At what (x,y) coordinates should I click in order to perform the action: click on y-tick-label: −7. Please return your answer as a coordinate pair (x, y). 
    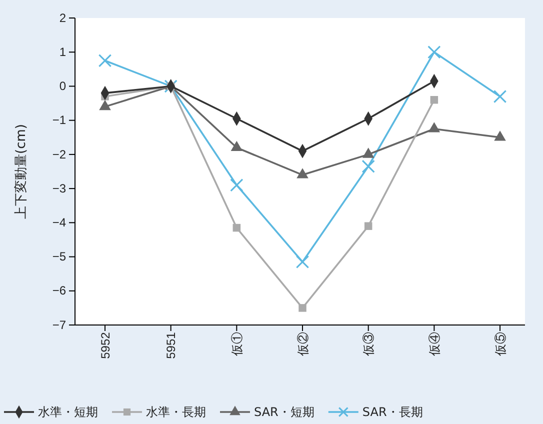
    Looking at the image, I should click on (59, 325).